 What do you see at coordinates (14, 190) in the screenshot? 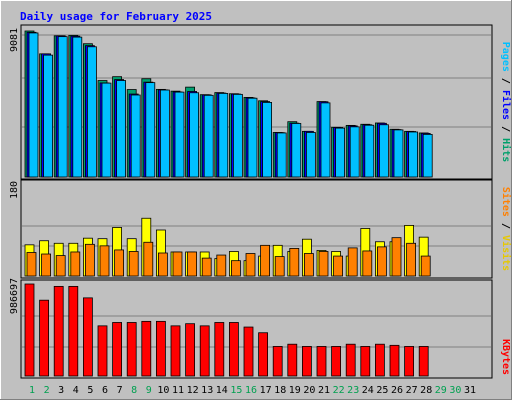
I see `y-tick-label-visits: 180` at bounding box center [14, 190].